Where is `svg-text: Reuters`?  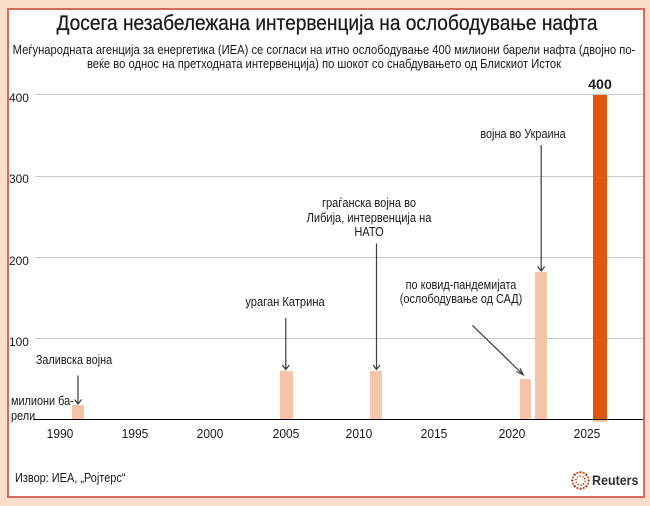
svg-text: Reuters is located at coordinates (615, 480).